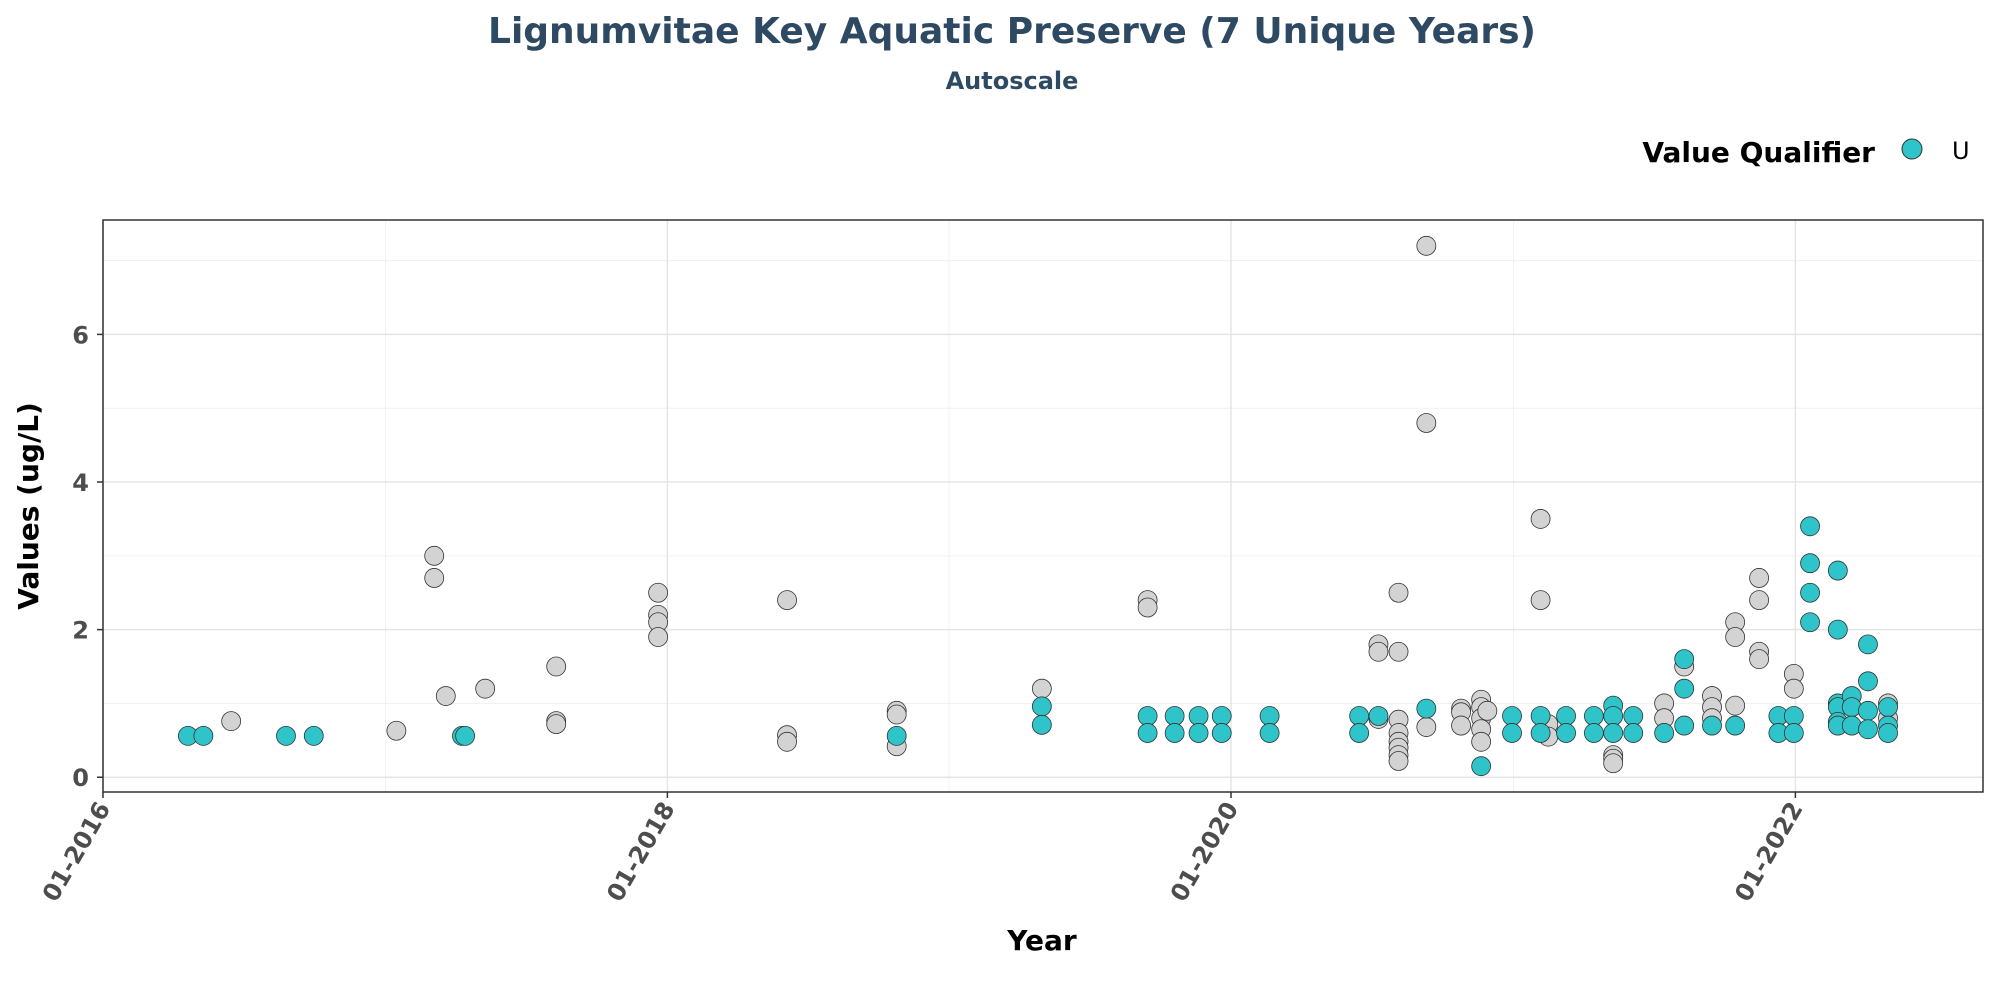  Describe the element at coordinates (80, 631) in the screenshot. I see `y-tick-label: 2` at that location.